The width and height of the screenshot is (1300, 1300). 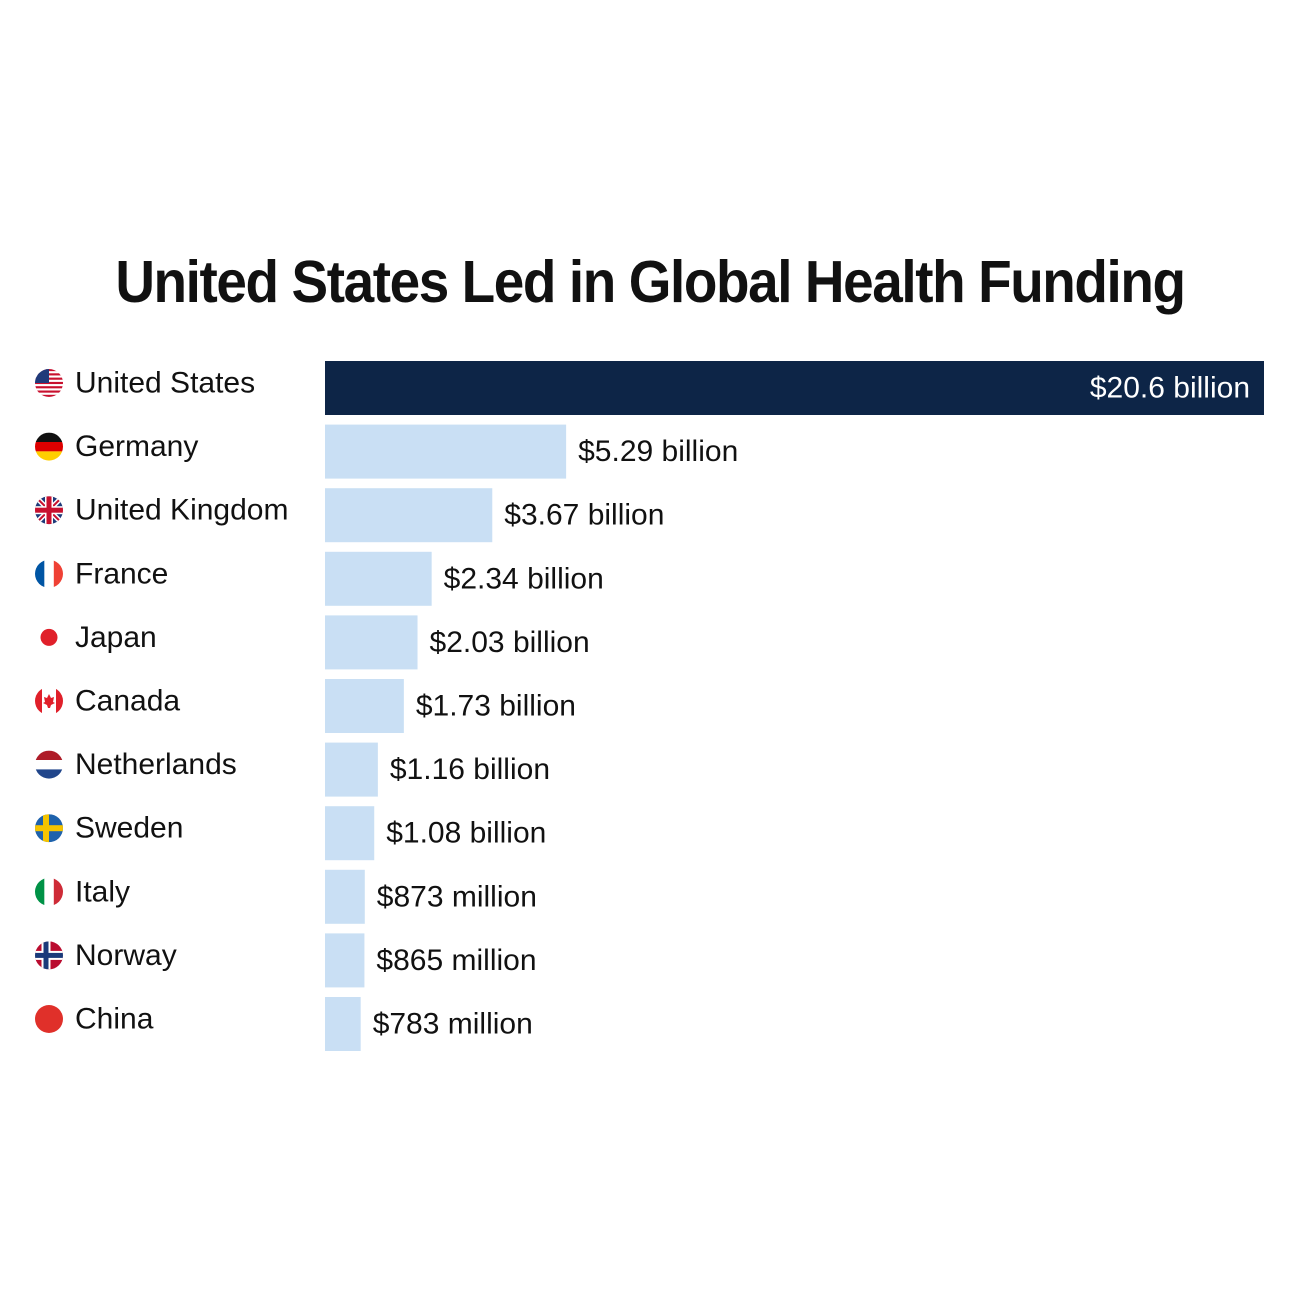 What do you see at coordinates (127, 701) in the screenshot?
I see `category-label: Canada` at bounding box center [127, 701].